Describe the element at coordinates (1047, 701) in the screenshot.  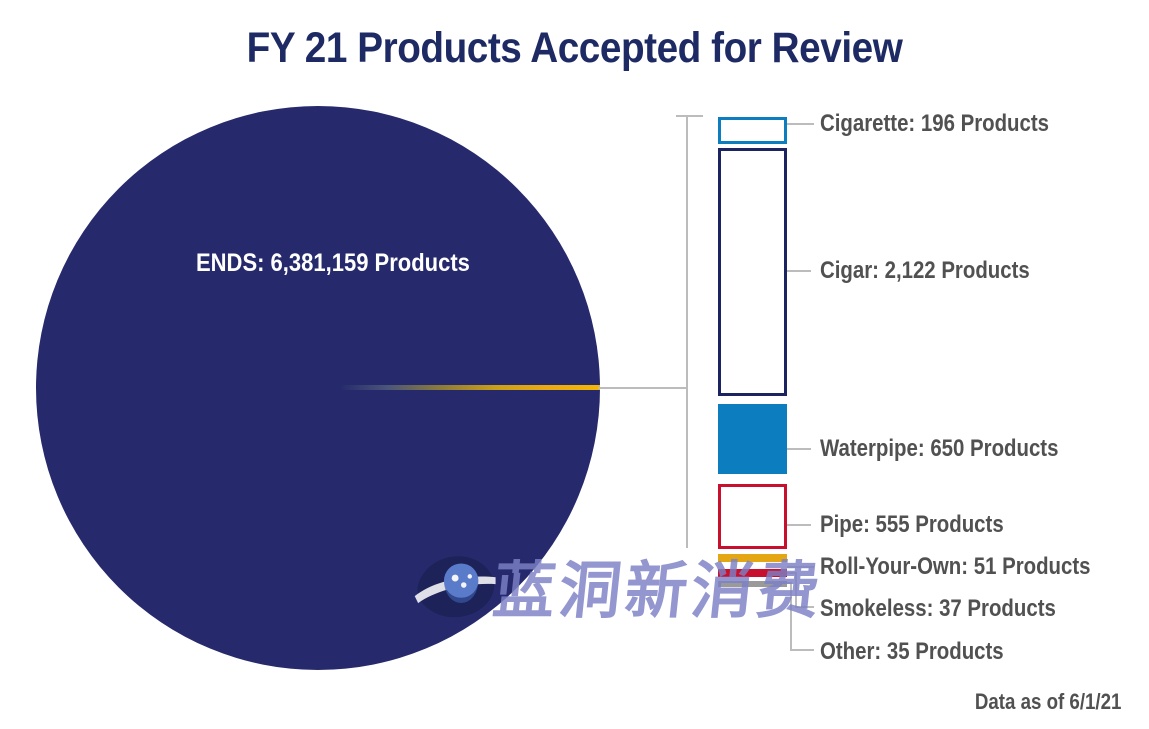
I see `footnote-data-as-of: Data as of 6/1/21` at that location.